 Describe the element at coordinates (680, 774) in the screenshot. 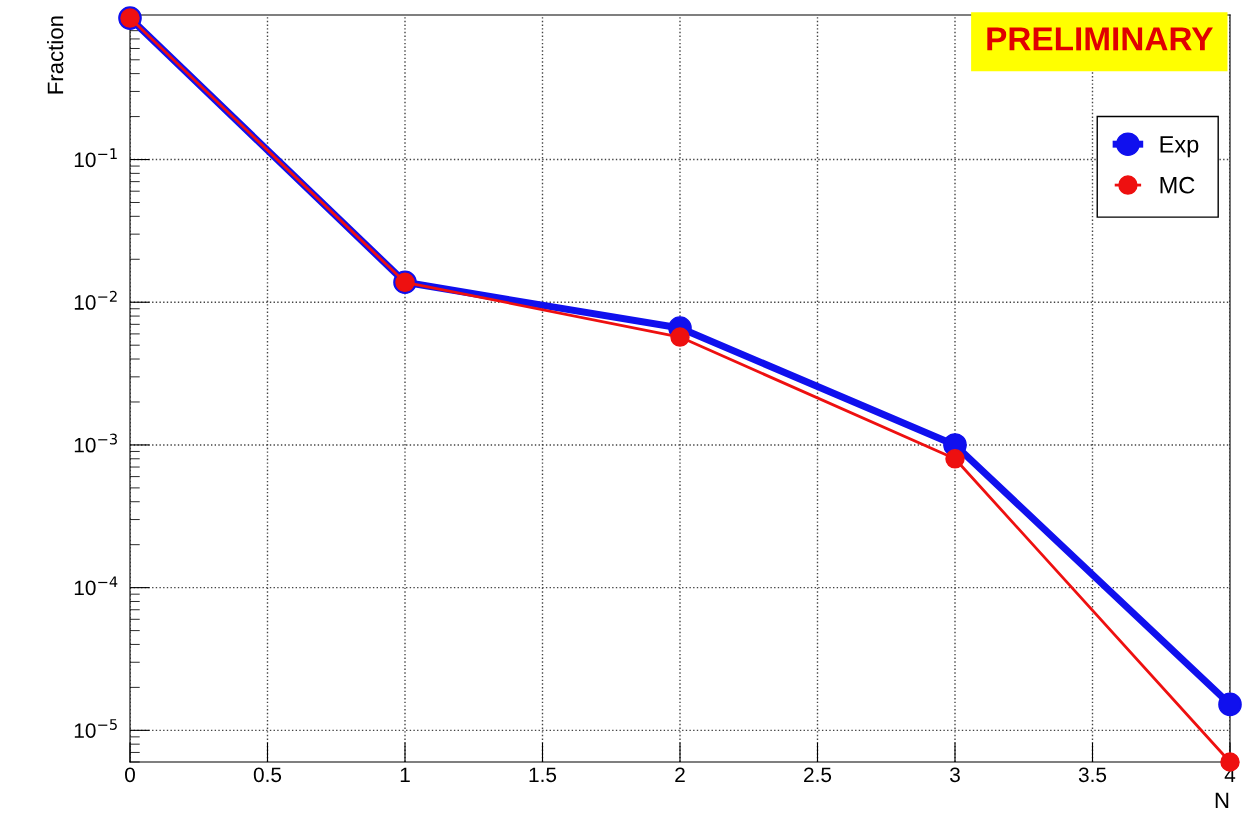

I see `x-tick-label: 2` at that location.